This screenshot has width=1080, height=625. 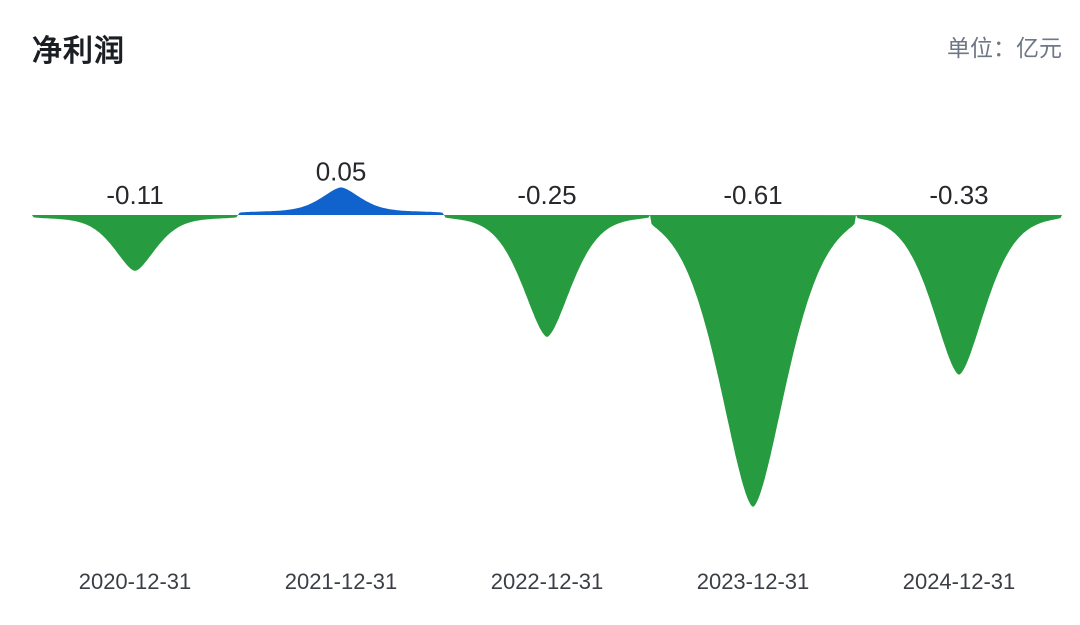 I want to click on chart-header: 净利润 单位：亿元, so click(x=540, y=35).